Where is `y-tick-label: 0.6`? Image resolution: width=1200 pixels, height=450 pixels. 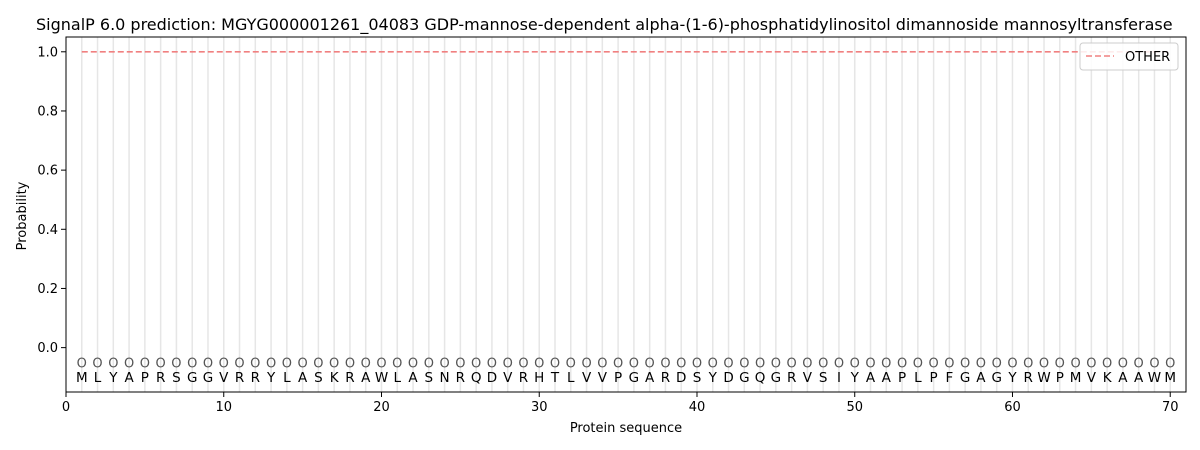
y-tick-label: 0.6 is located at coordinates (47, 171).